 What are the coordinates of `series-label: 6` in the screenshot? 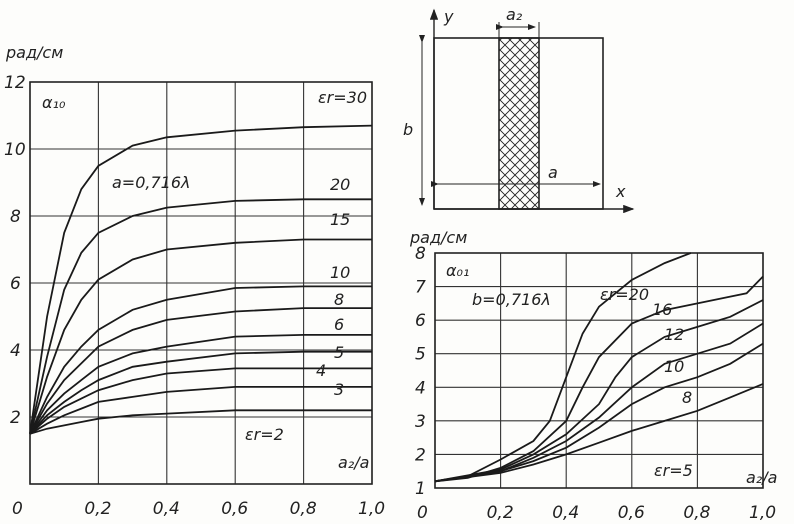 It's located at (339, 324).